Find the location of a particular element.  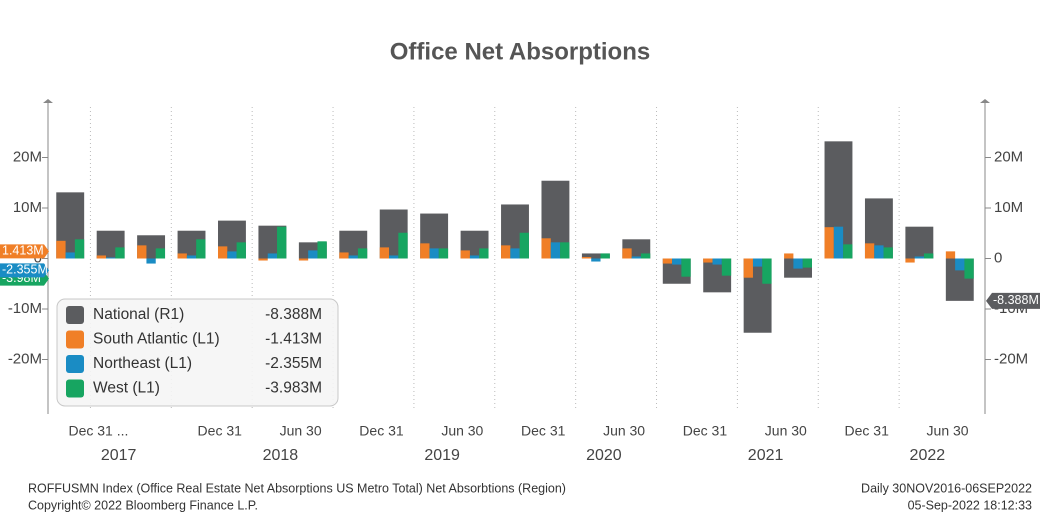

legend-value: -8.388M is located at coordinates (293, 314).